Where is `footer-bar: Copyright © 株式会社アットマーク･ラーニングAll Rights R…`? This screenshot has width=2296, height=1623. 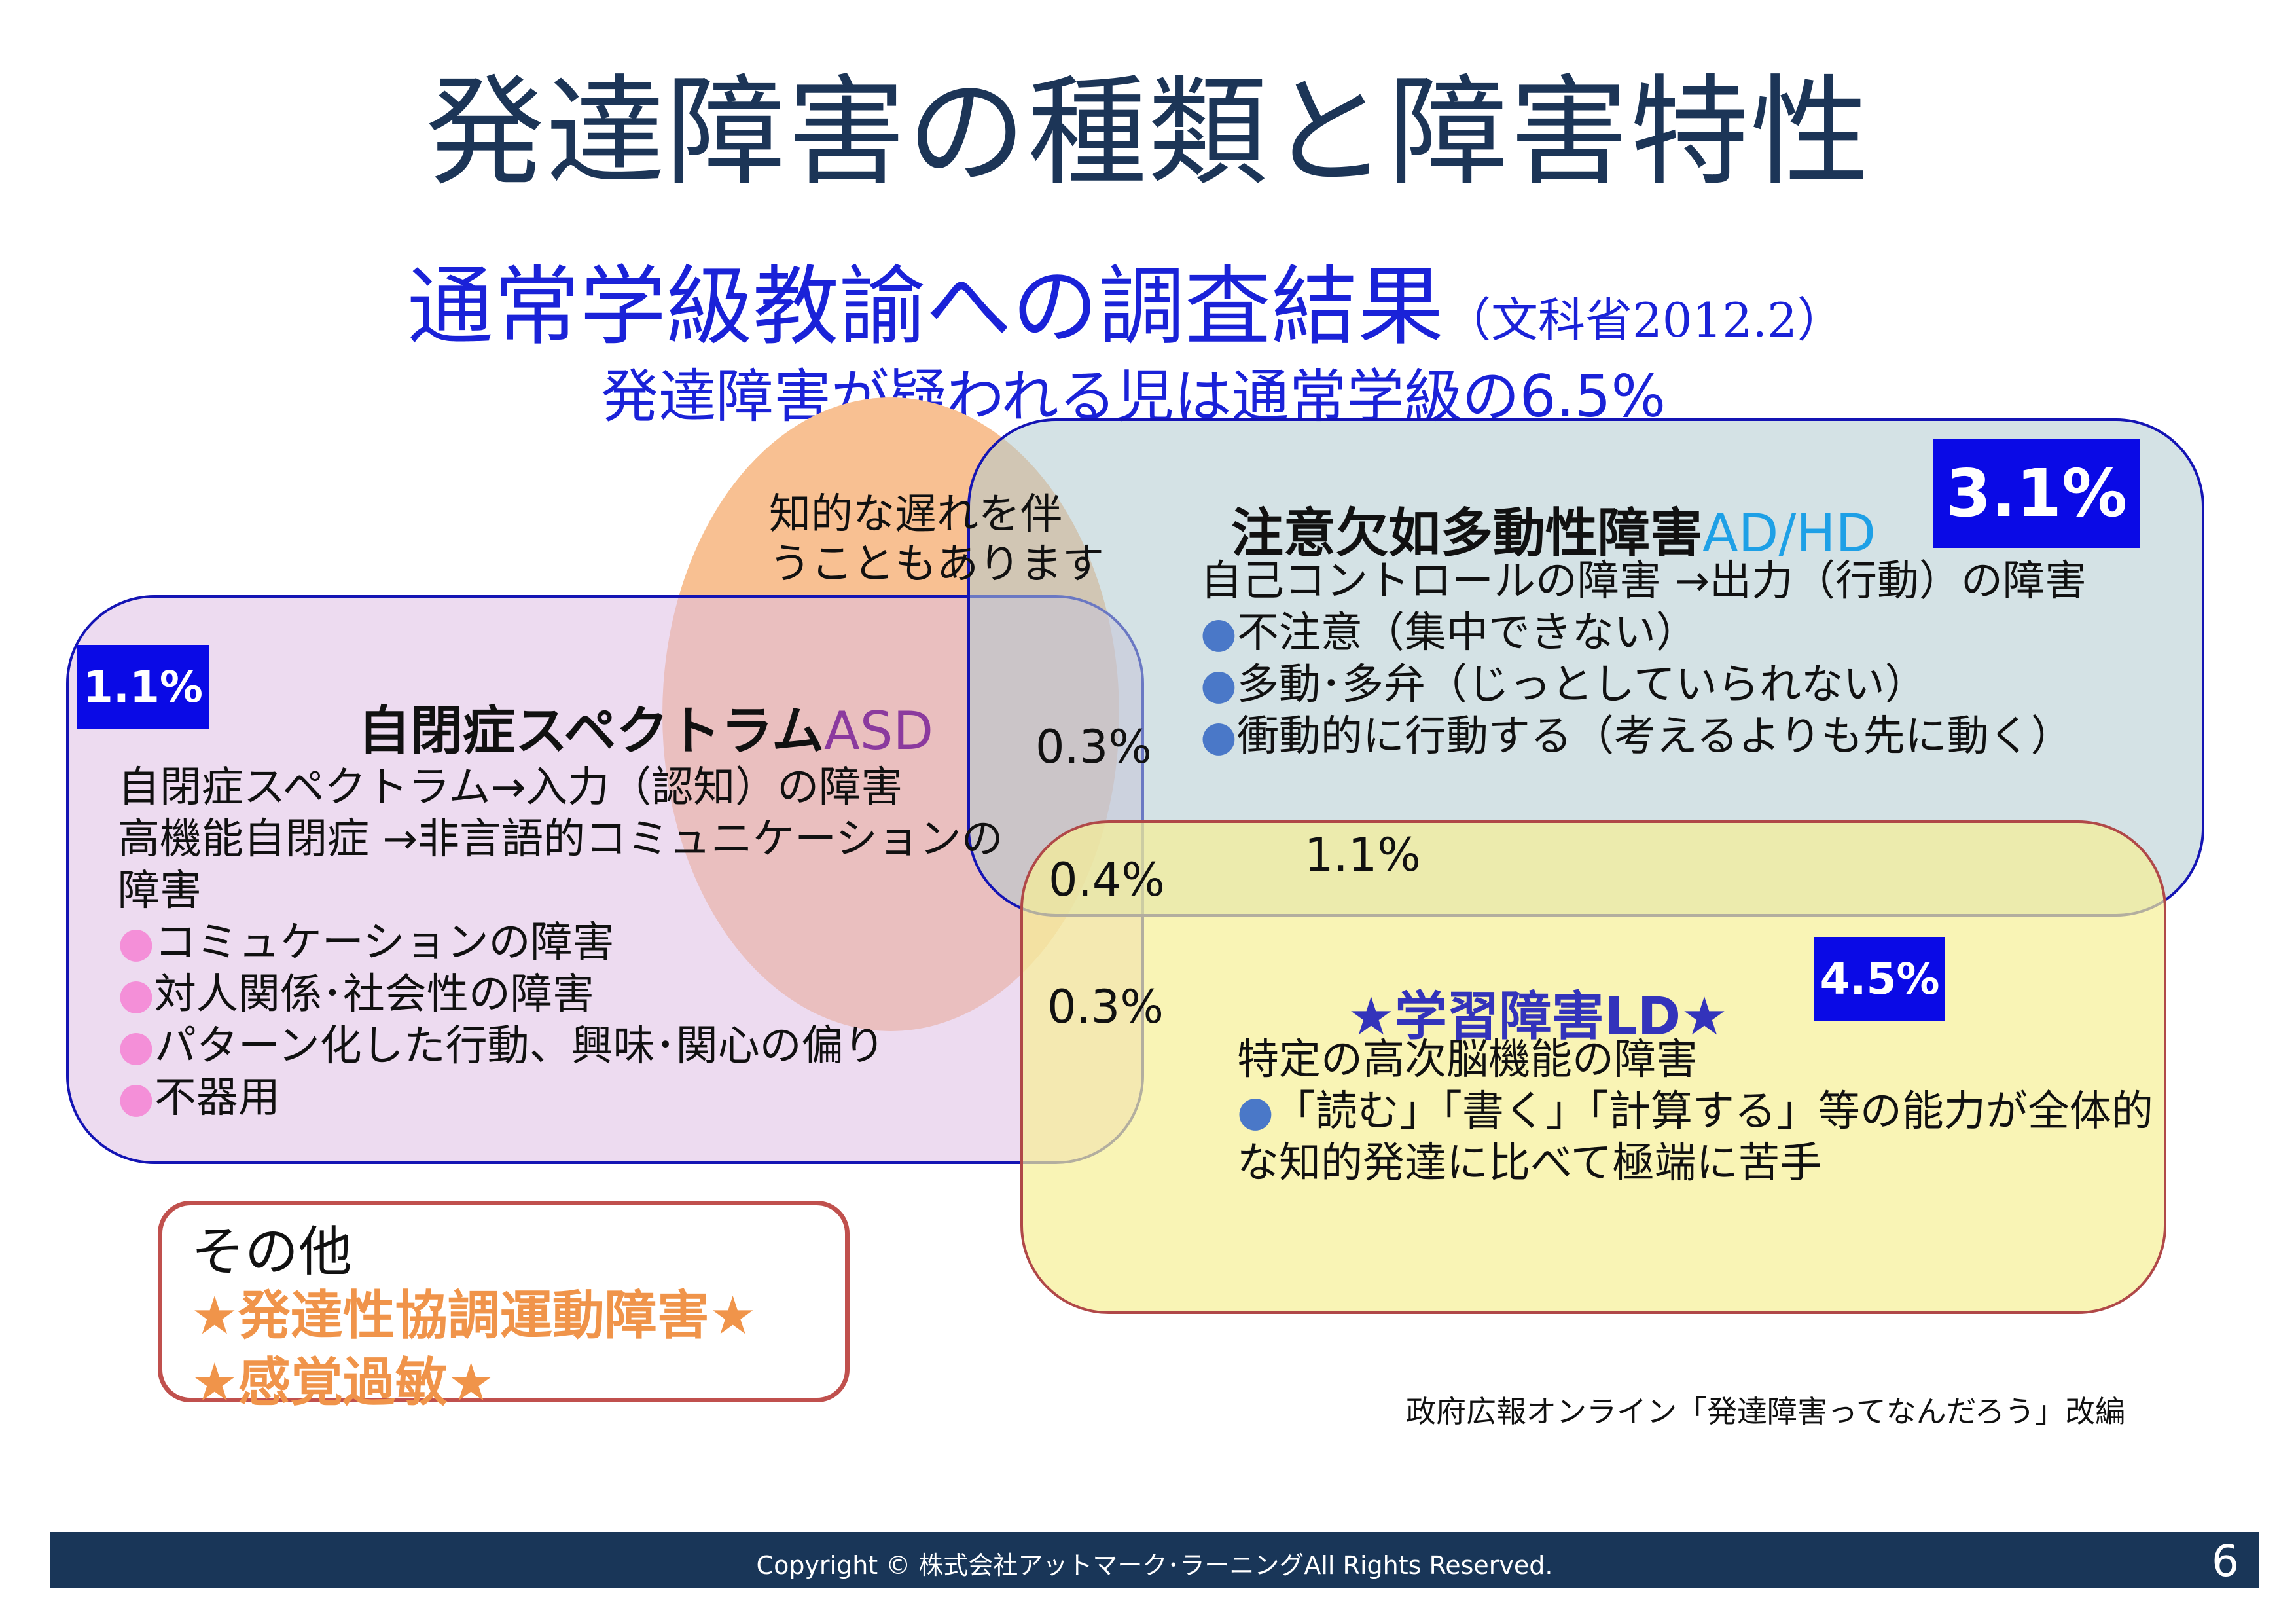 footer-bar: Copyright © 株式会社アットマーク･ラーニングAll Rights R… is located at coordinates (1154, 1560).